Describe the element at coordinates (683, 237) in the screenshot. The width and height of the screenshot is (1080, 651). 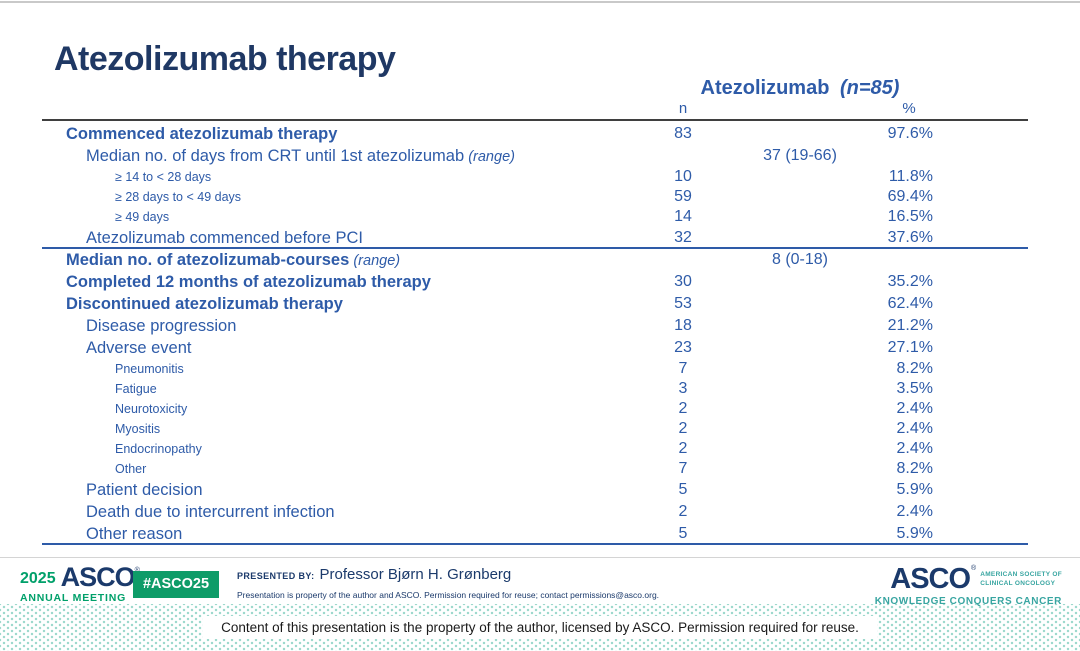
I see `row-n-value: 32` at that location.